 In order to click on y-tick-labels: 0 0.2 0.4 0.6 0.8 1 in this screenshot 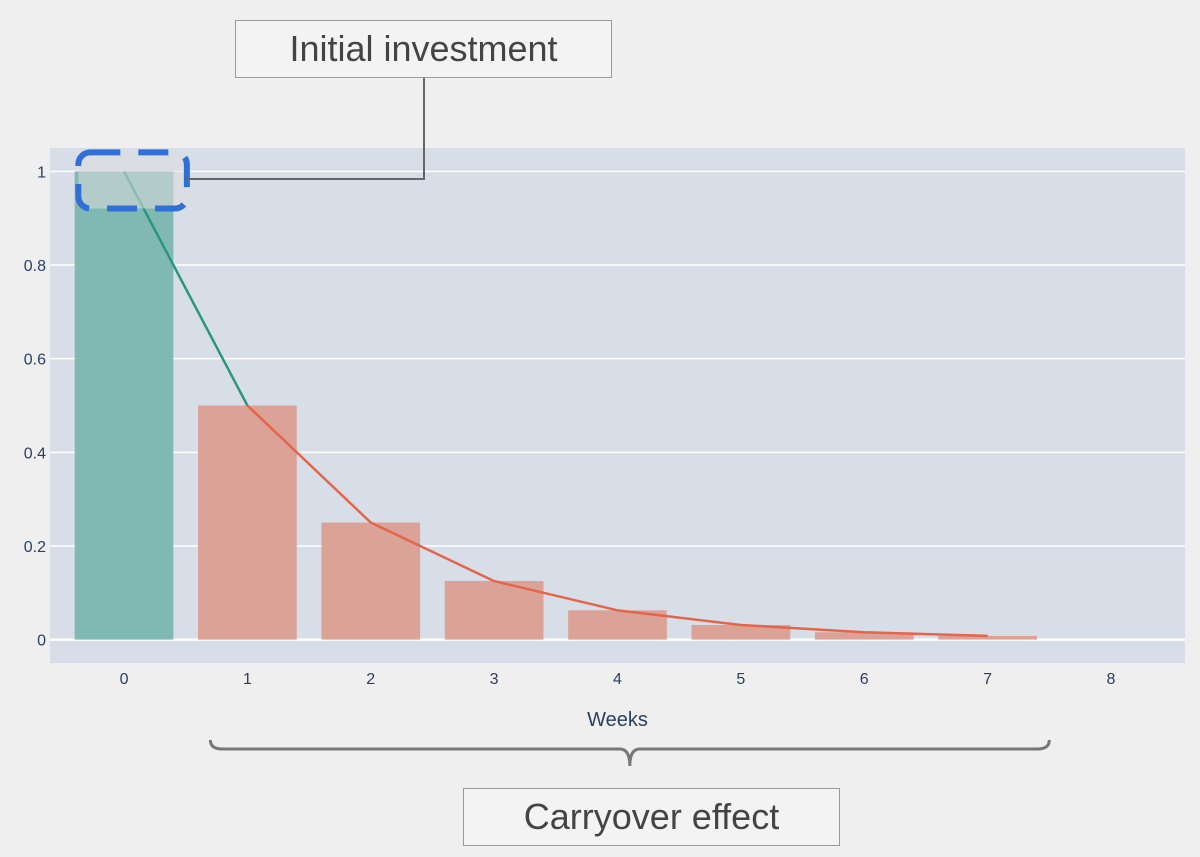, I will do `click(35, 406)`.